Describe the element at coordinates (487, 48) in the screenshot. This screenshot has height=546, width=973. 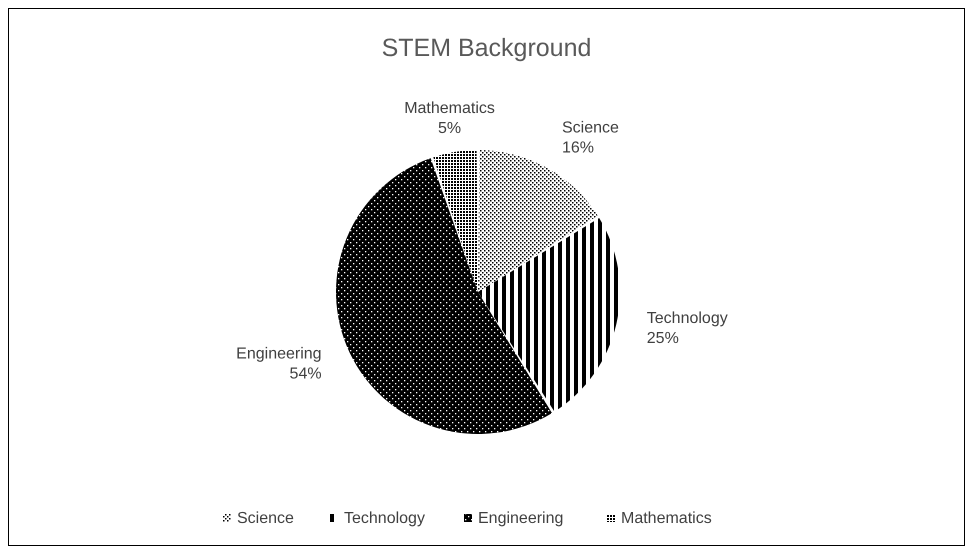
I see `chart-title: STEM Background` at that location.